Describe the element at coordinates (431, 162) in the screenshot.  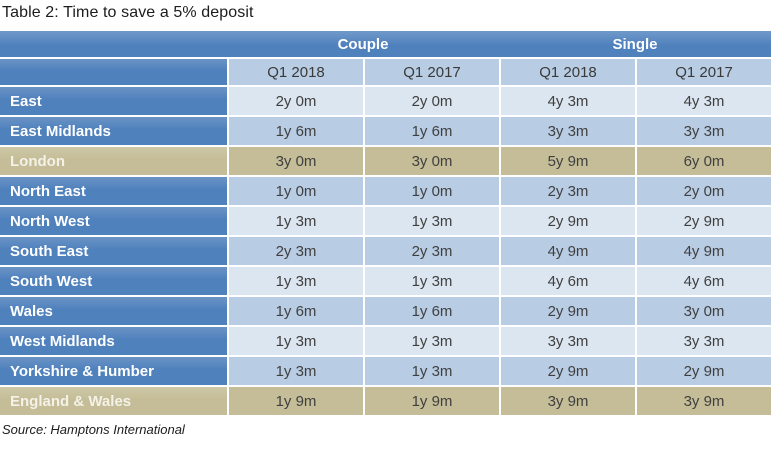
I see `value-couple-q1-2017: 3y 0m` at that location.